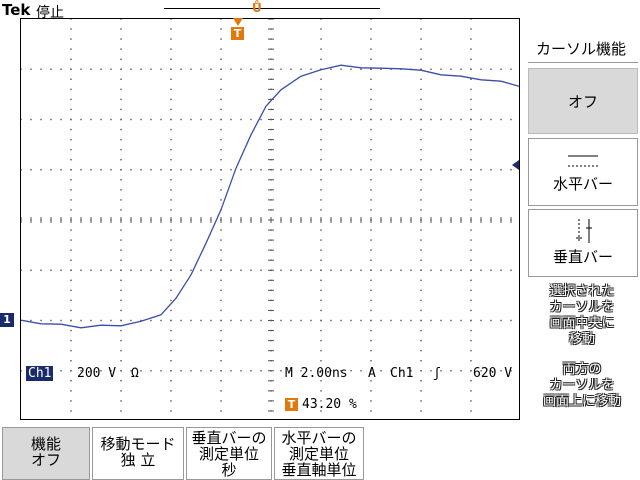  Describe the element at coordinates (583, 161) in the screenshot. I see `horizontal-bars-icon` at that location.